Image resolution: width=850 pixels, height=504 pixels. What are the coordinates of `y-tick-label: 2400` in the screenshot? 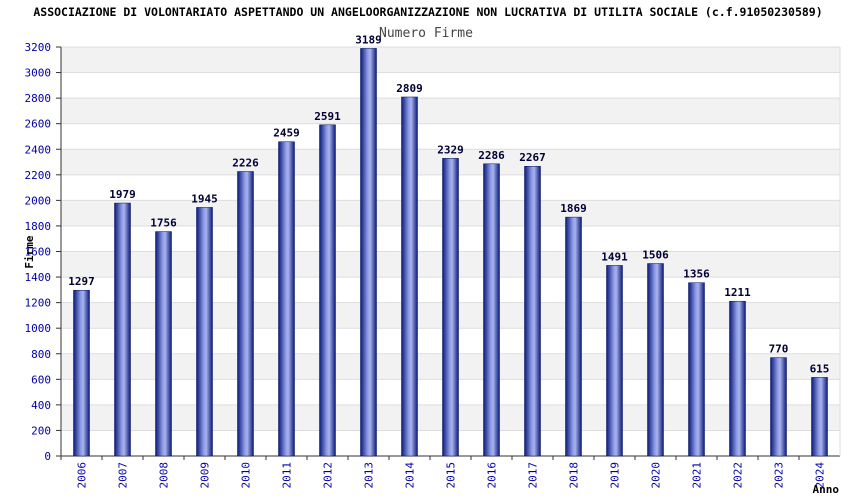 It's located at (38, 149).